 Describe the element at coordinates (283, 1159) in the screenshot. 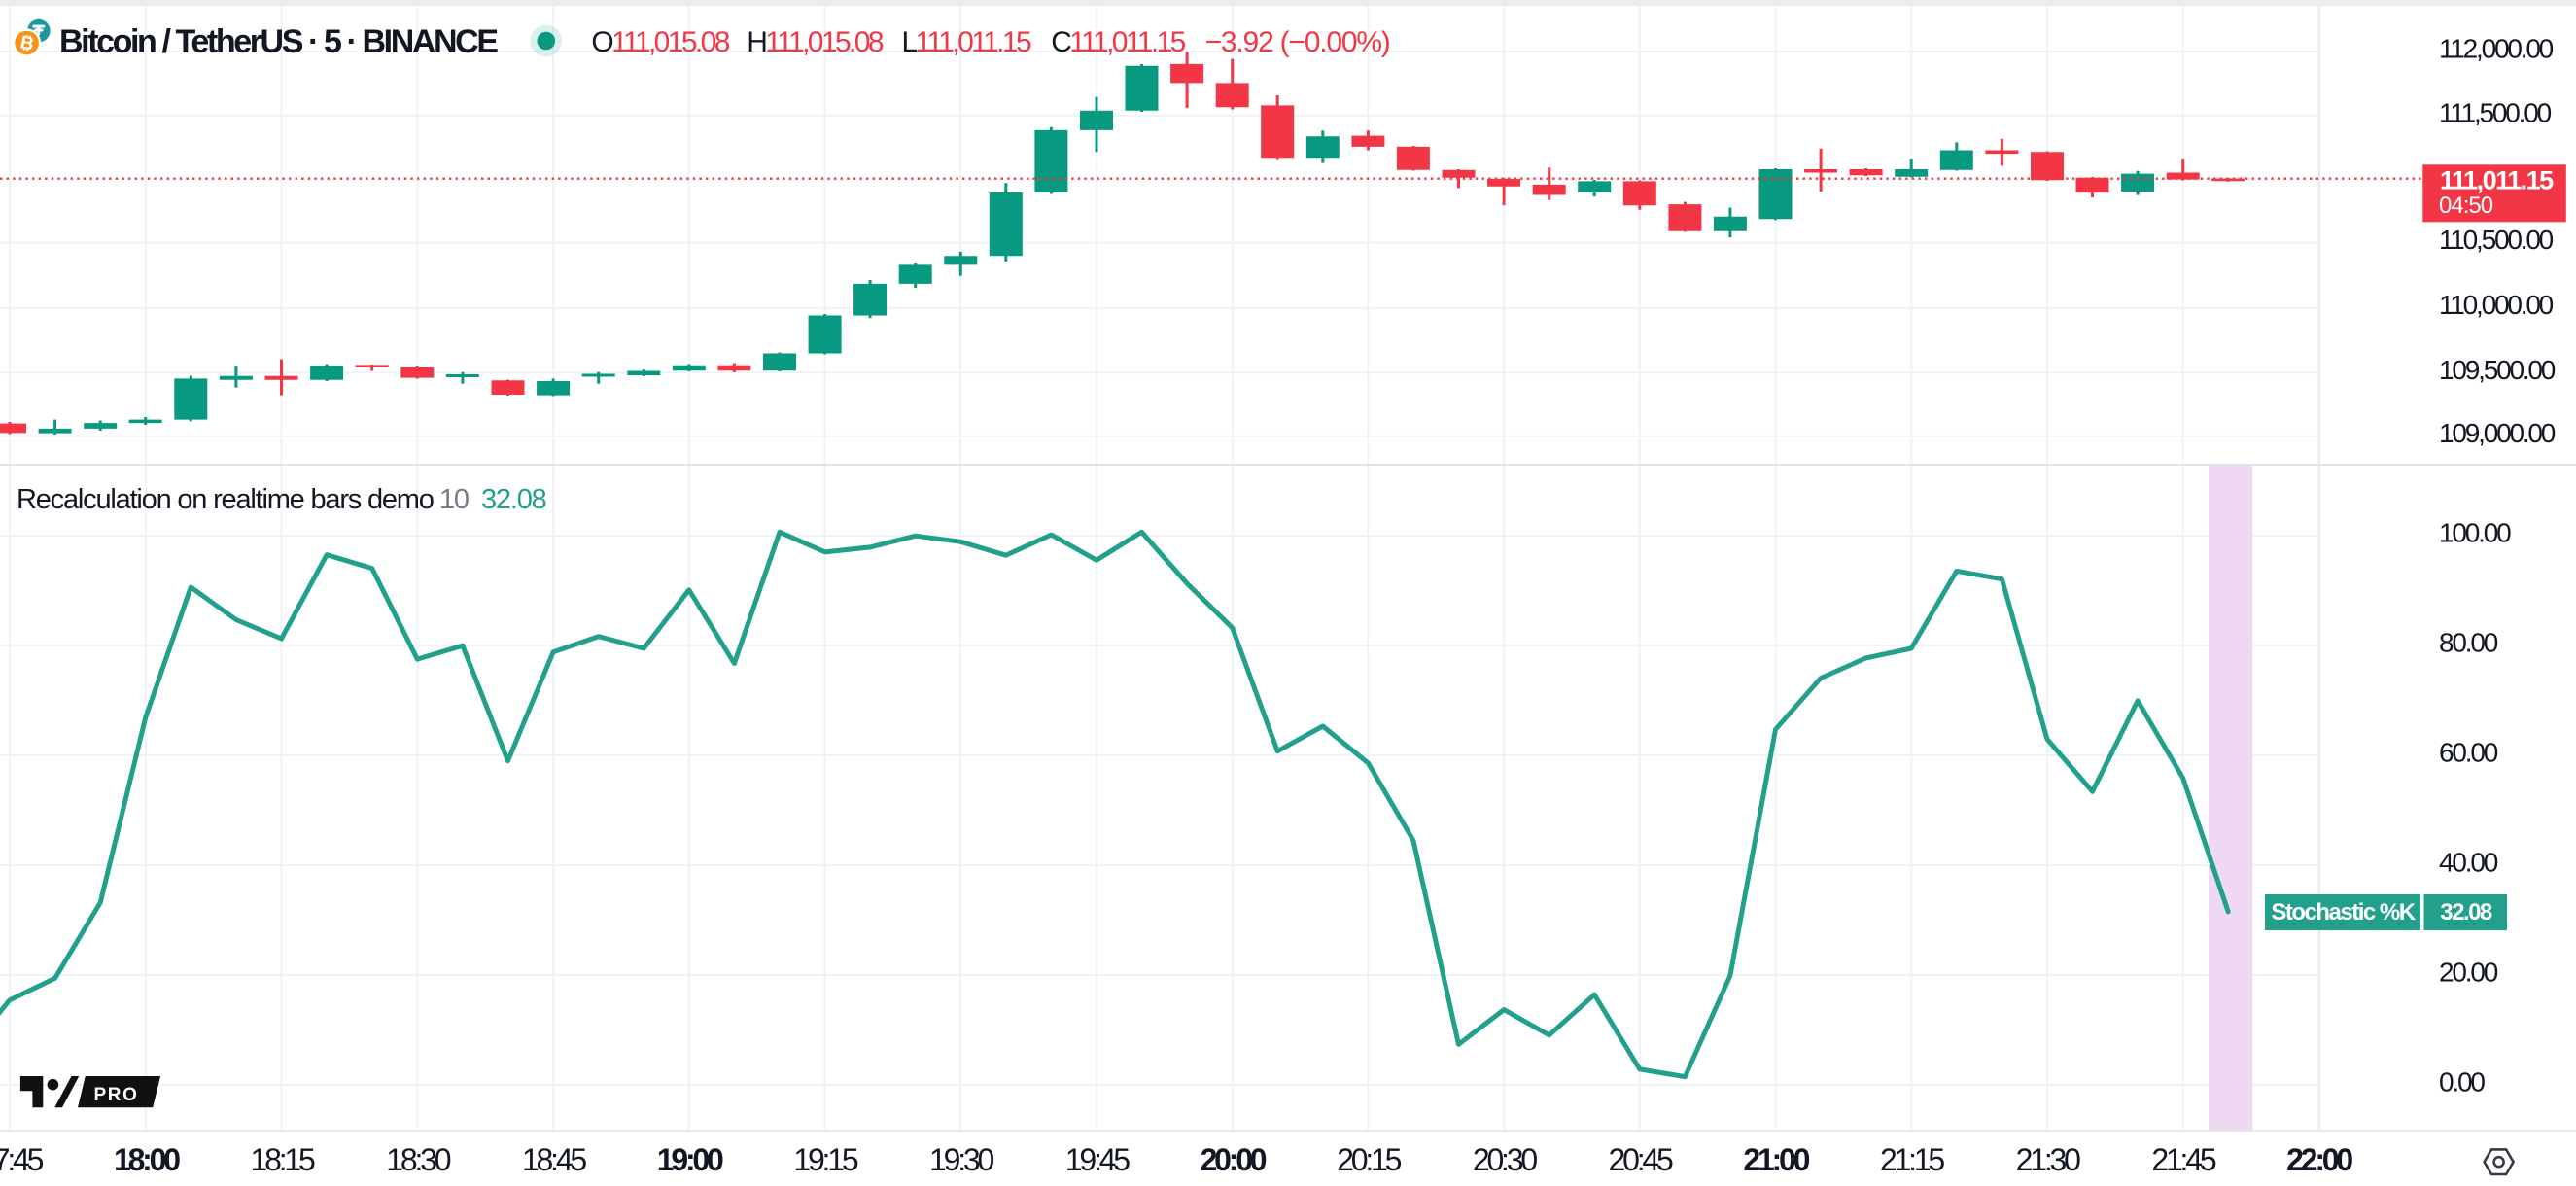

I see `svg-text: 18:15` at that location.